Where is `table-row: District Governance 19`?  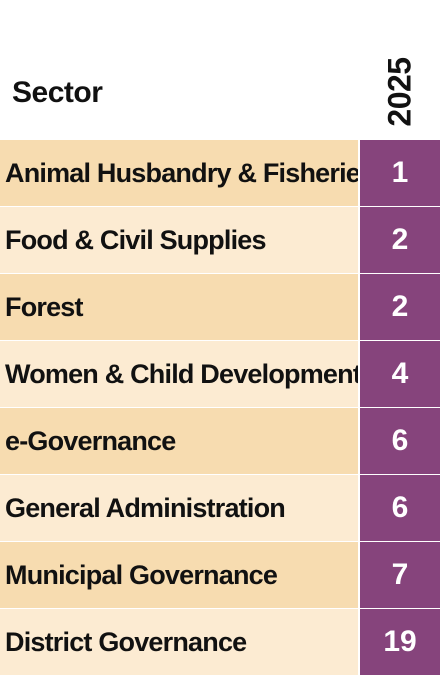 table-row: District Governance 19 is located at coordinates (220, 642).